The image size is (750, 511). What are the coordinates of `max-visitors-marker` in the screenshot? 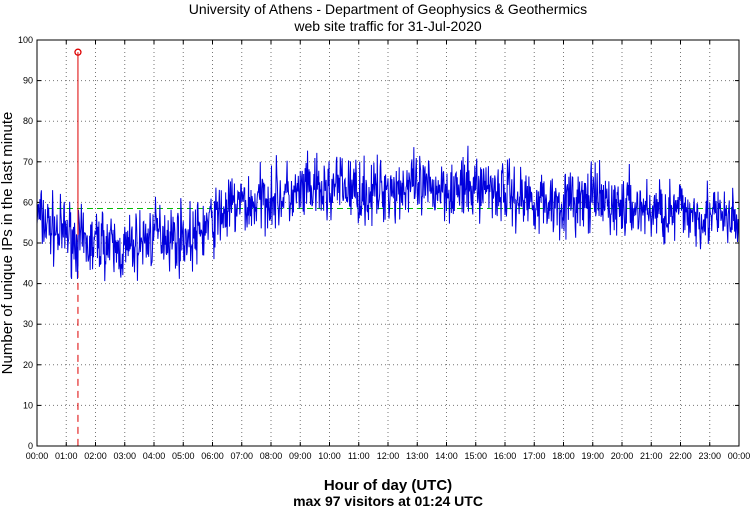 It's located at (78, 52).